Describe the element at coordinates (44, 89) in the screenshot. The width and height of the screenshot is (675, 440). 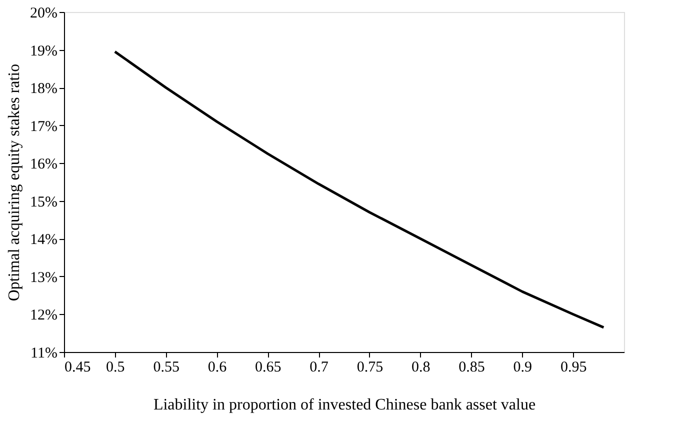
I see `y-tick-label: 18%` at that location.